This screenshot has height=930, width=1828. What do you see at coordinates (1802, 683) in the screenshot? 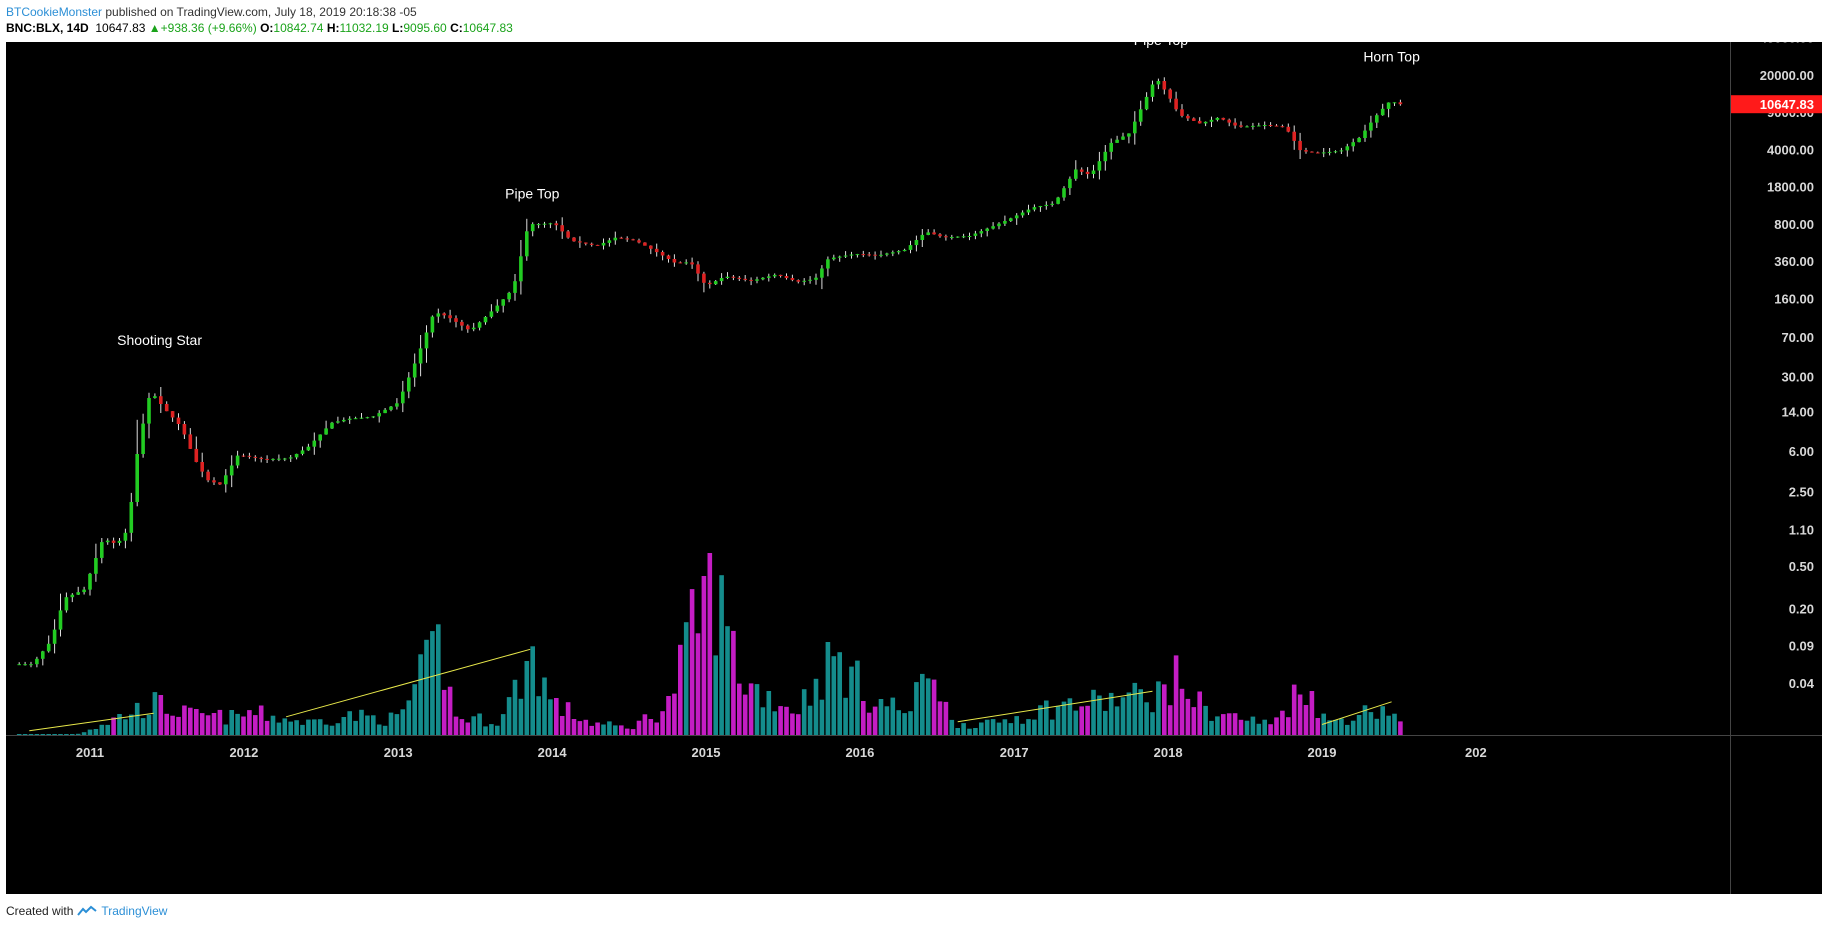
I see `y-tick-label: 0.04` at bounding box center [1802, 683].